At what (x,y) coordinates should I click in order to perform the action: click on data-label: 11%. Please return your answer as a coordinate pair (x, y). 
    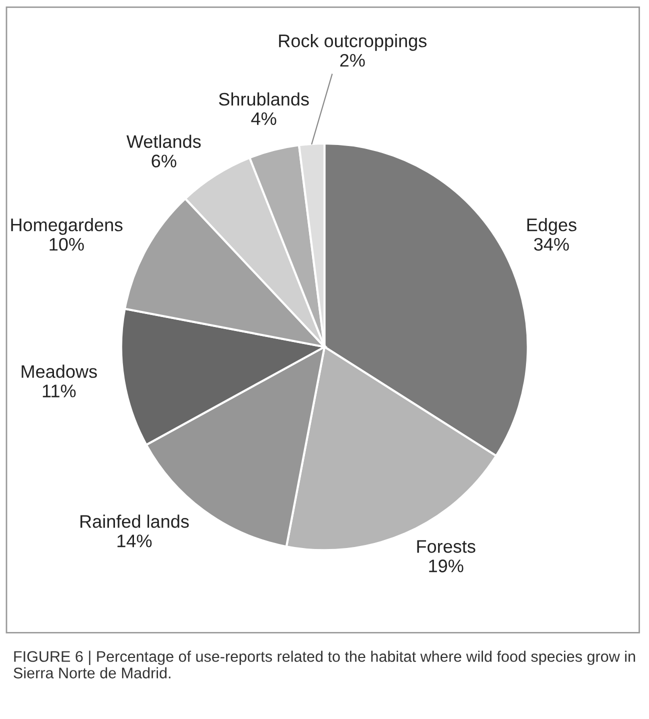
    Looking at the image, I should click on (59, 391).